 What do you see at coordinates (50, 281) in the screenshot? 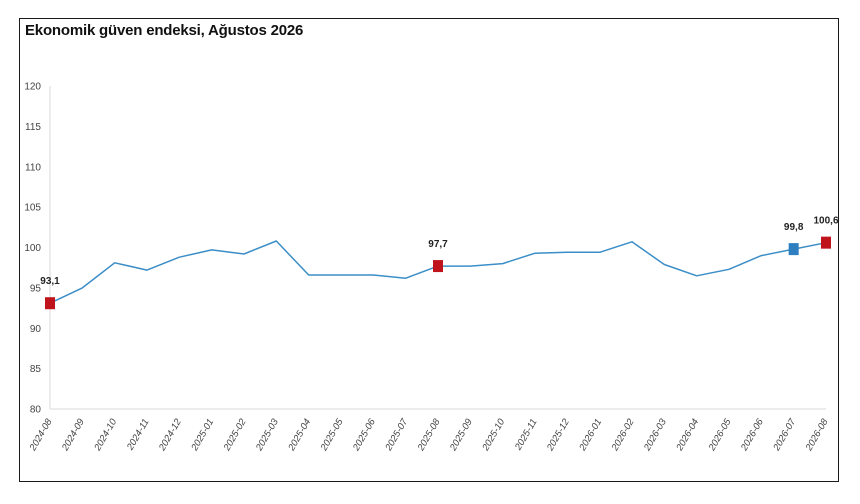
I see `data-label: 93,1` at bounding box center [50, 281].